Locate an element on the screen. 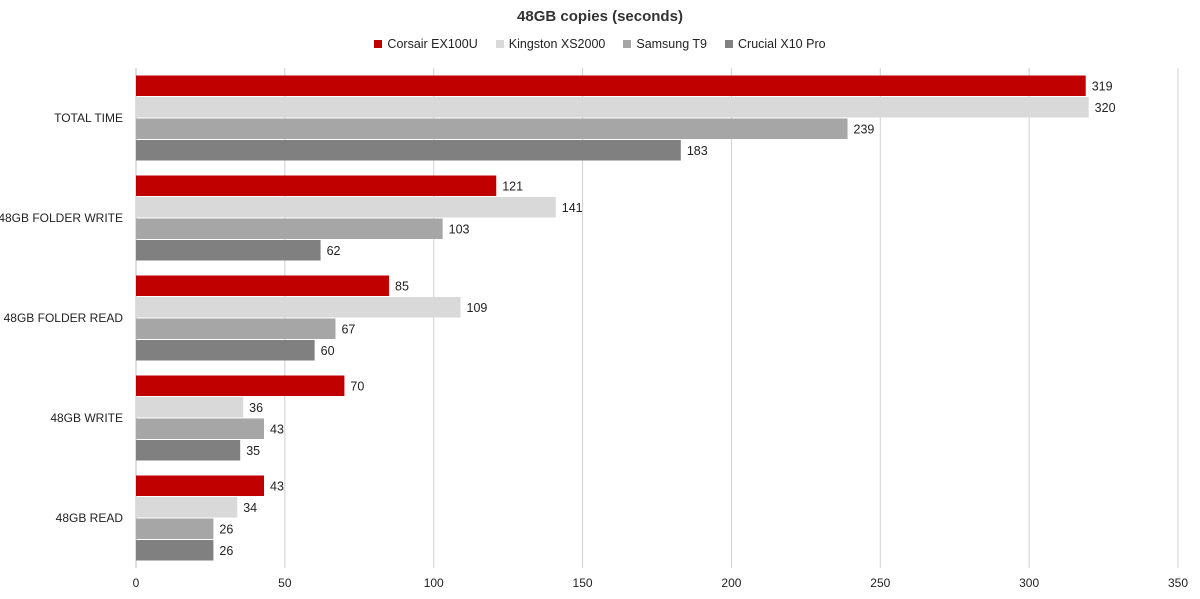 The image size is (1200, 599). category-label-2: 48GB FOLDER READ is located at coordinates (64, 318).